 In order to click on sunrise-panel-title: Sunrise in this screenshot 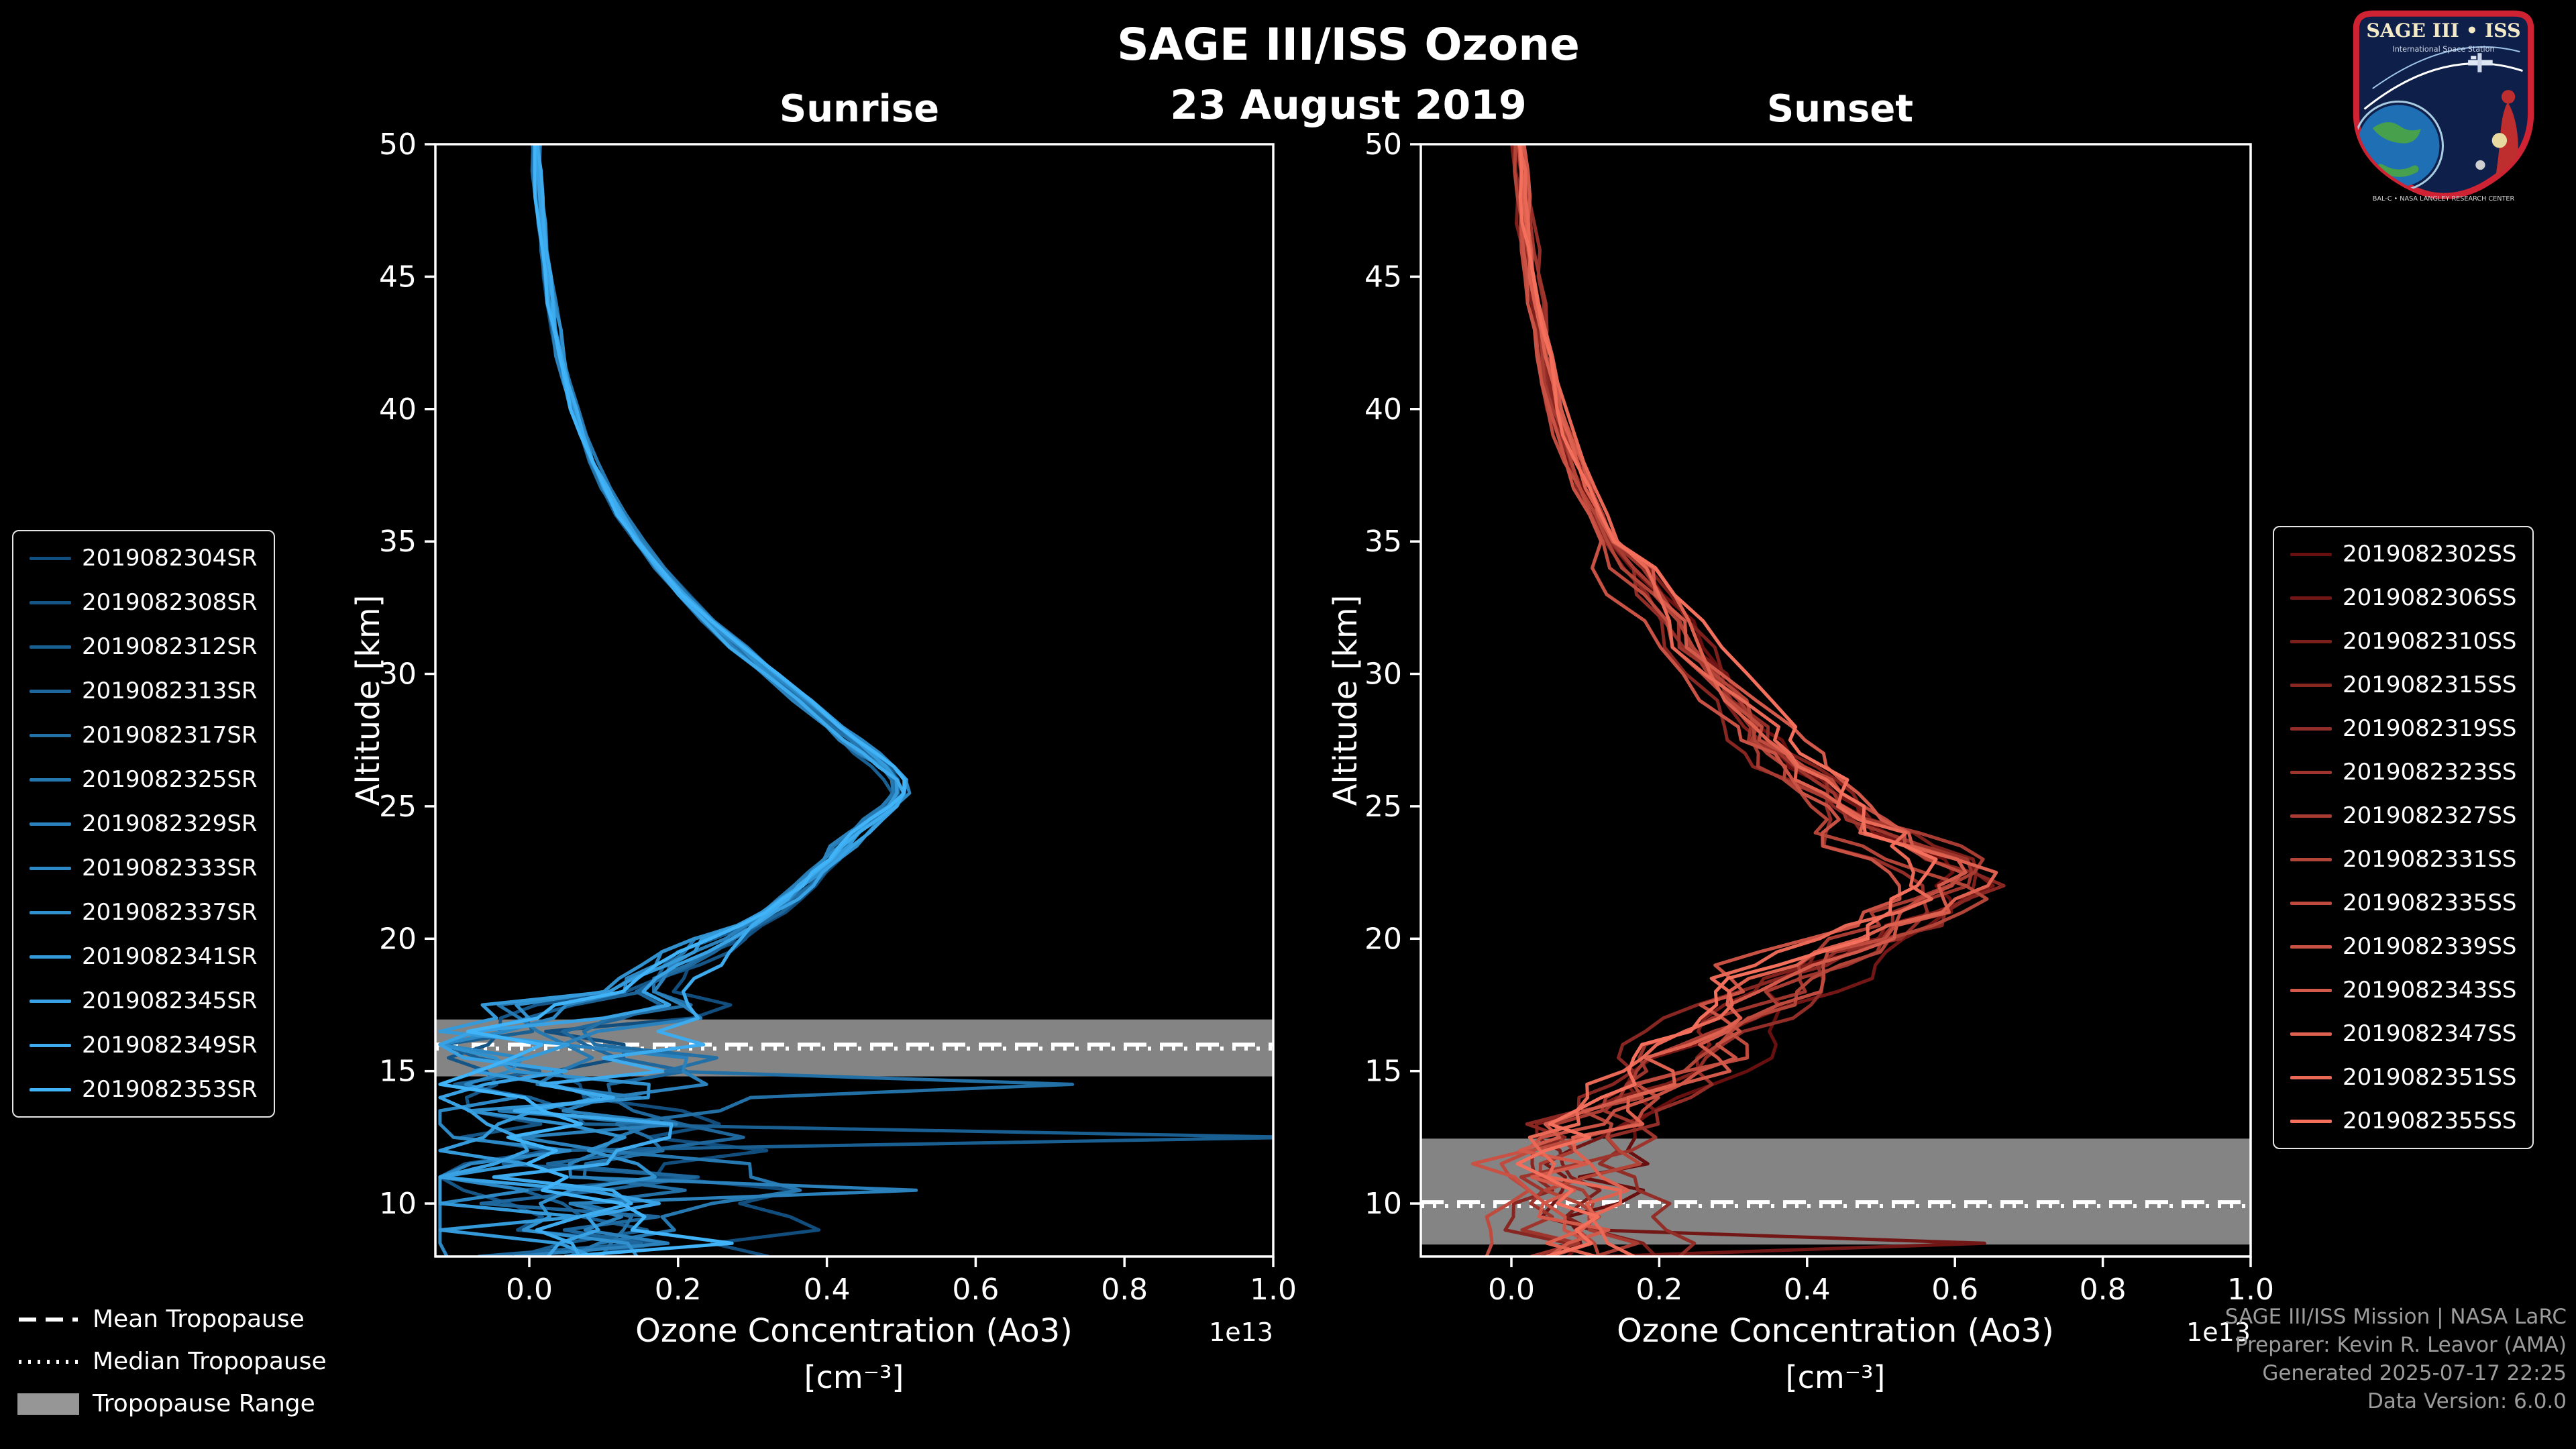, I will do `click(859, 109)`.